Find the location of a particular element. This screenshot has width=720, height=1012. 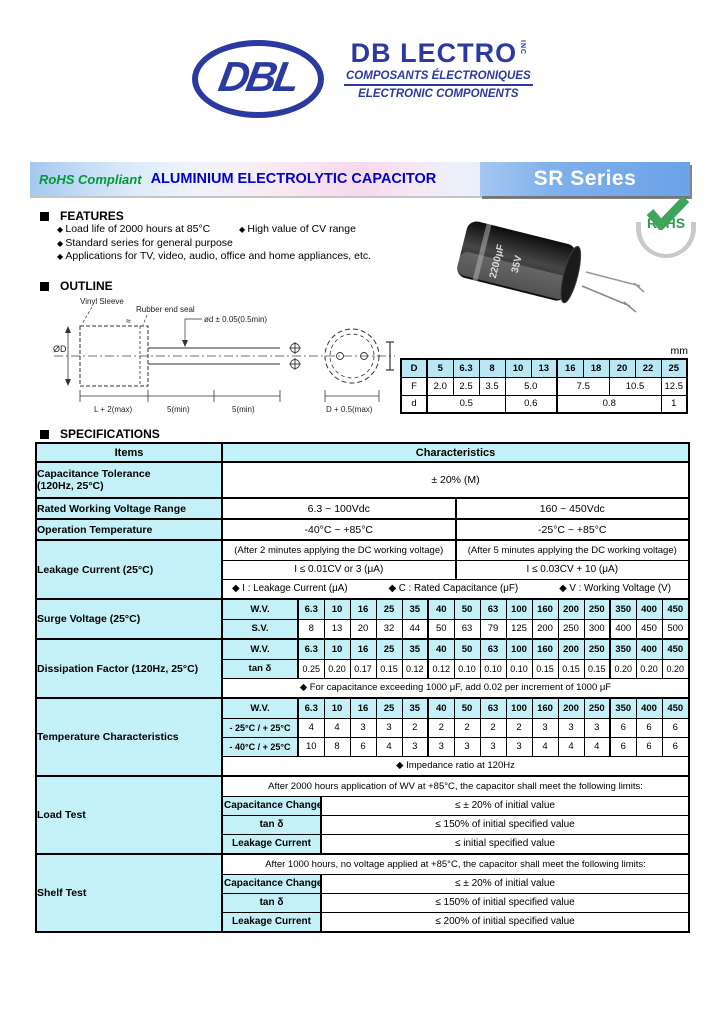

item-label: Surge Voltage (25°C) is located at coordinates (129, 619).